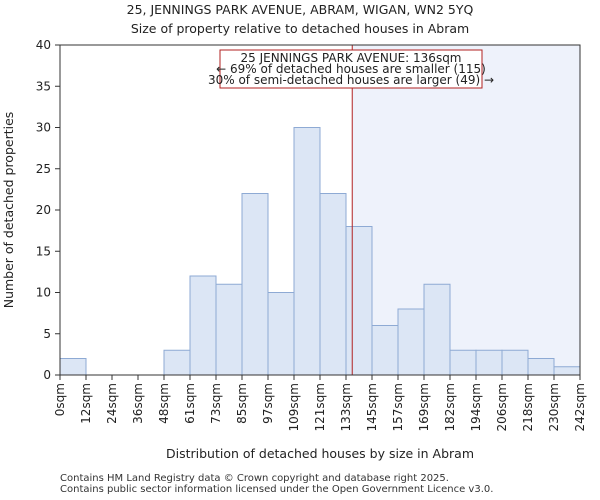 The image size is (600, 500). Describe the element at coordinates (138, 403) in the screenshot. I see `x-tick-label: 36sqm` at that location.